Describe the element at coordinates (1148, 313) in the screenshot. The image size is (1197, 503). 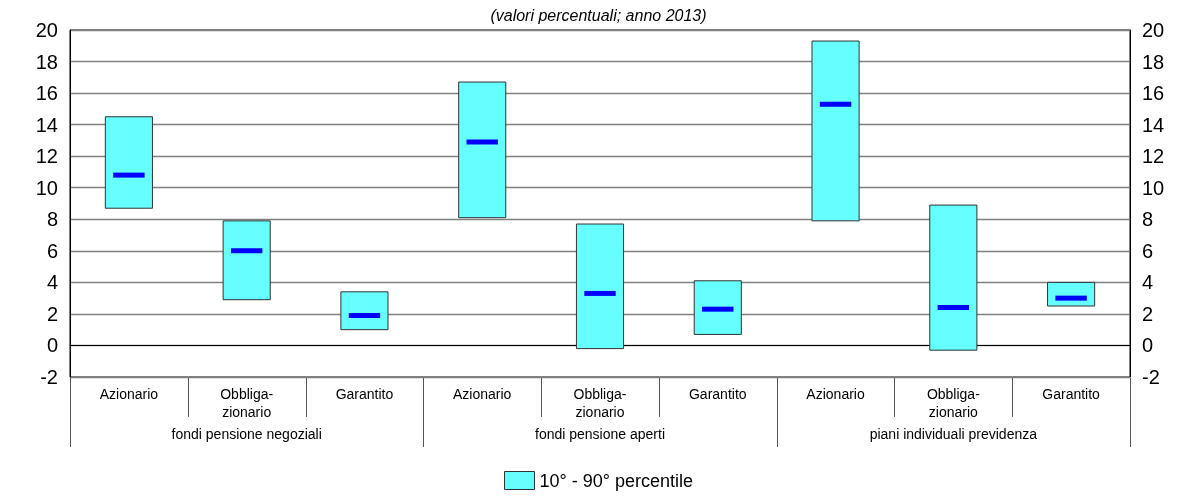
I see `y2-tick-label: 2` at that location.